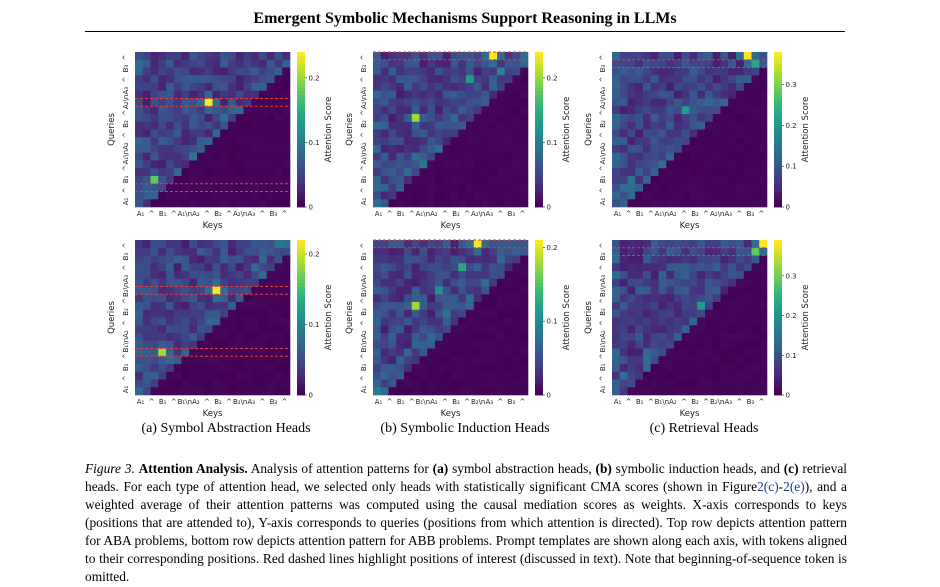 The image size is (940, 587). I want to click on figure-link-2c: 2(c), so click(768, 486).